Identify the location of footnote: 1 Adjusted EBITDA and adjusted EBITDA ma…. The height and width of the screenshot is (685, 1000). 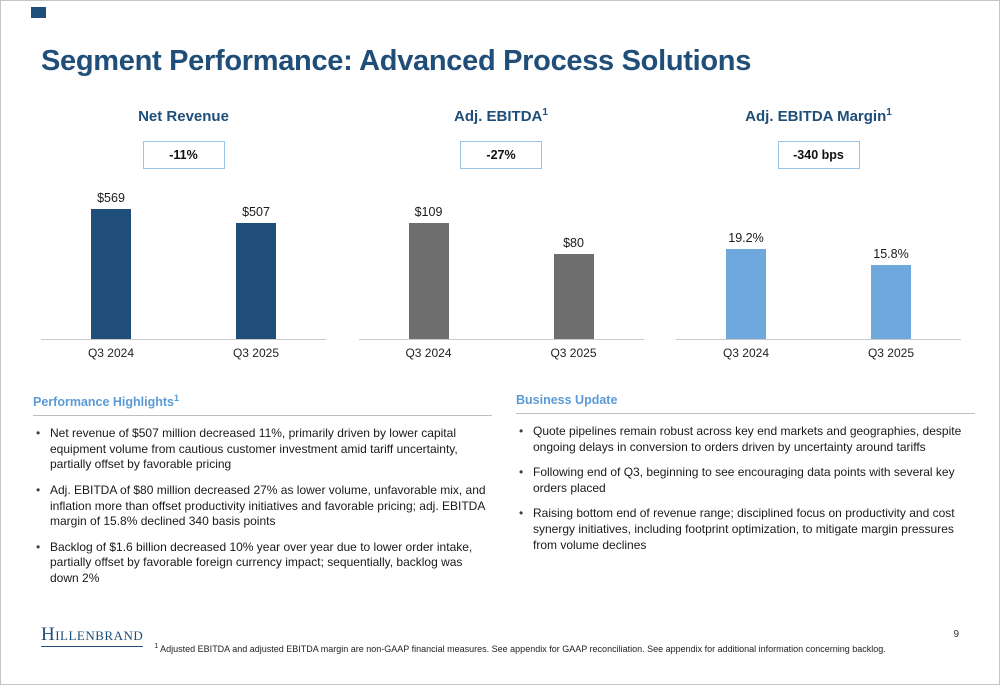
(520, 648).